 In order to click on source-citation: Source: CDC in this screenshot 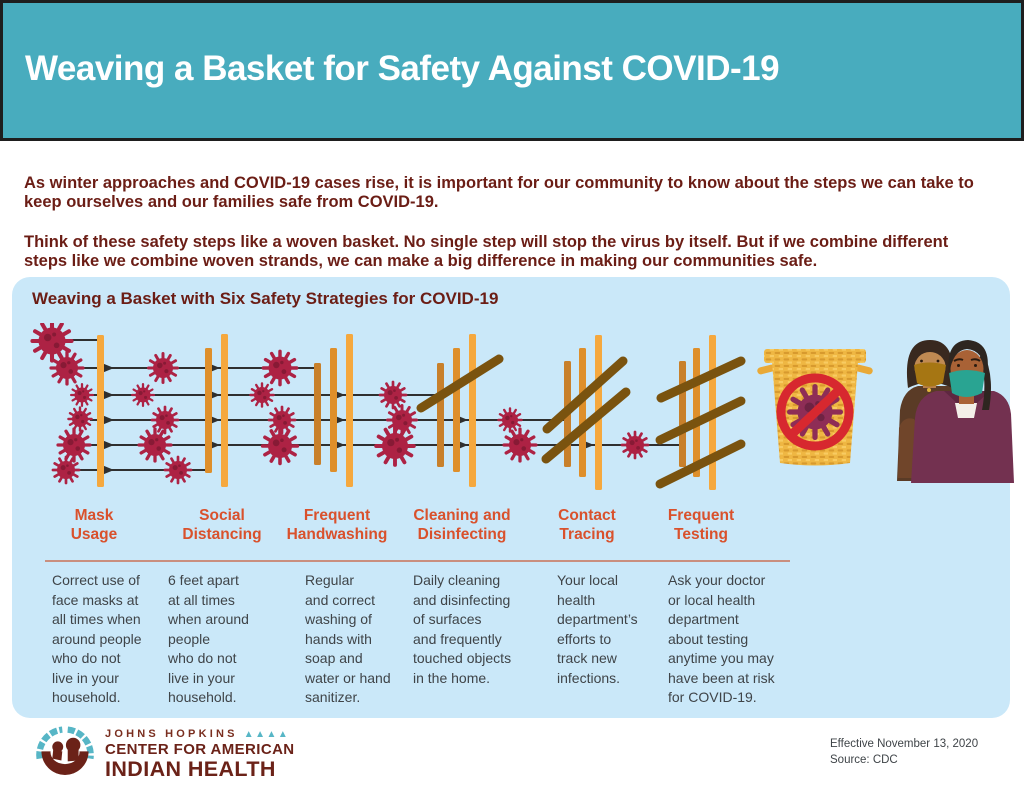, I will do `click(864, 759)`.